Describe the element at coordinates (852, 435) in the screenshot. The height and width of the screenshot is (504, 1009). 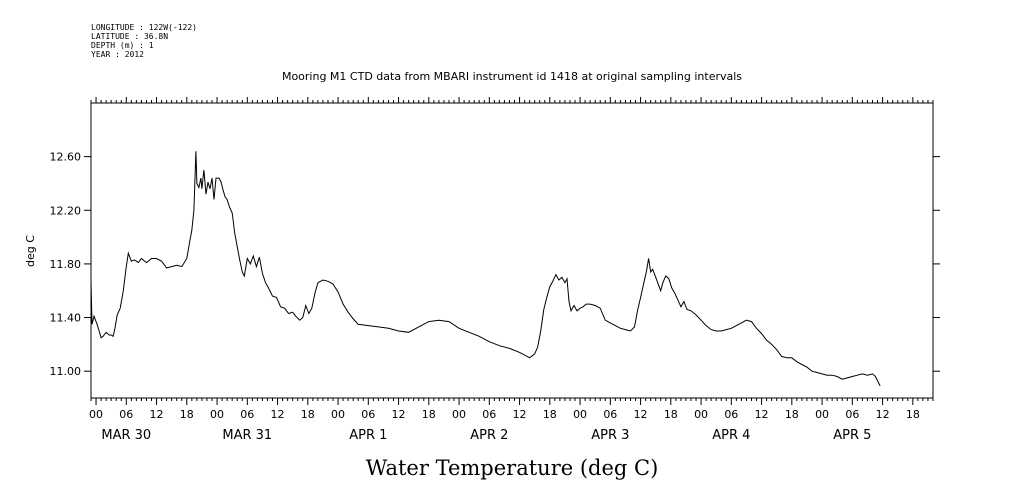
I see `x-day-label: APR 5` at that location.